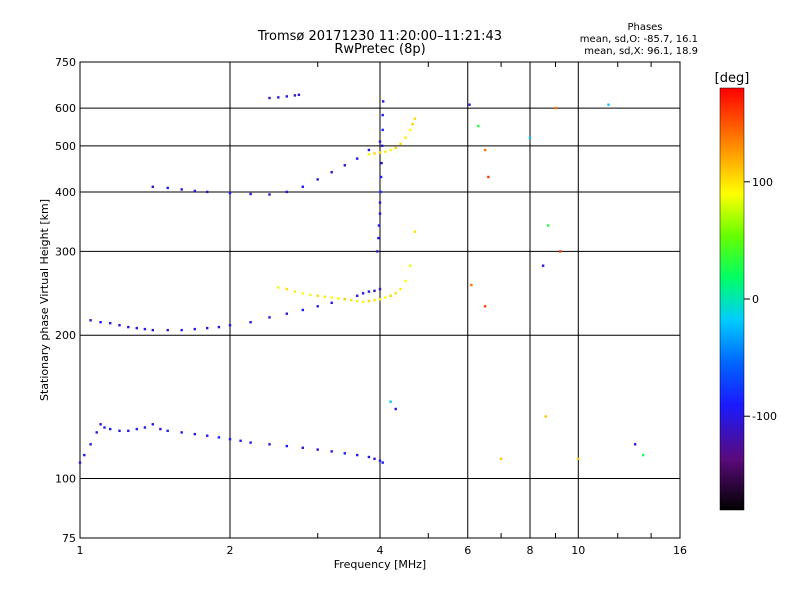 This screenshot has width=800, height=600. I want to click on colorbar-ticks: -100 0 100, so click(760, 299).